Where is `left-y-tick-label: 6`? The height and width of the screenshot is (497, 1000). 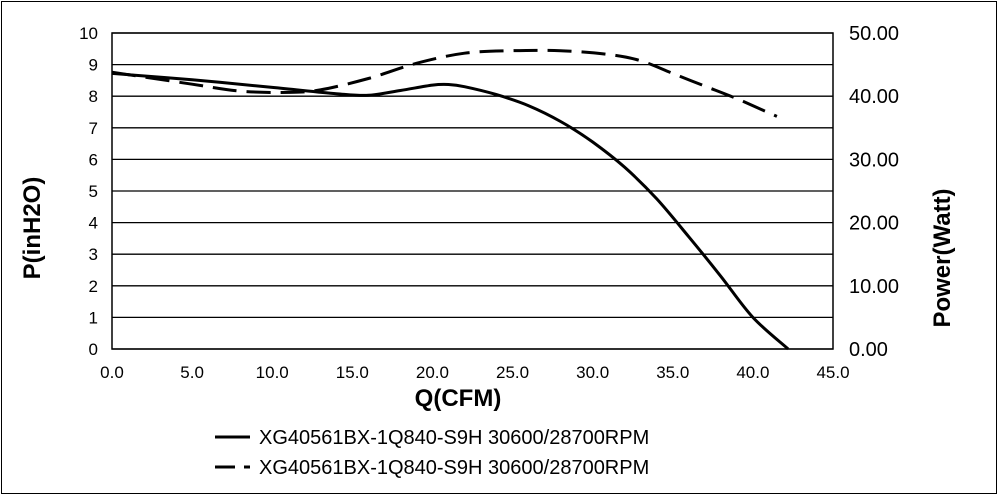 left-y-tick-label: 6 is located at coordinates (93, 159).